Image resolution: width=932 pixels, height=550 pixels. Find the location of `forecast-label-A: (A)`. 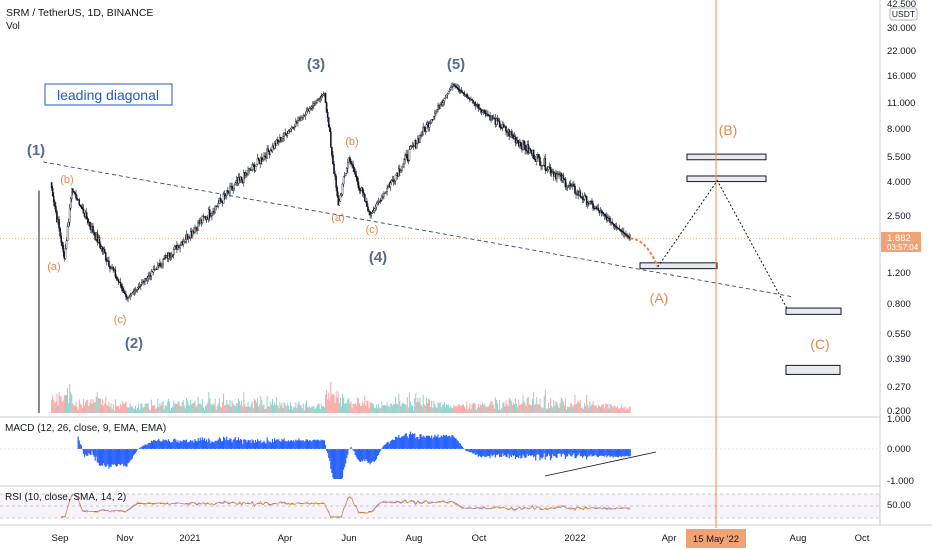

forecast-label-A: (A) is located at coordinates (659, 298).